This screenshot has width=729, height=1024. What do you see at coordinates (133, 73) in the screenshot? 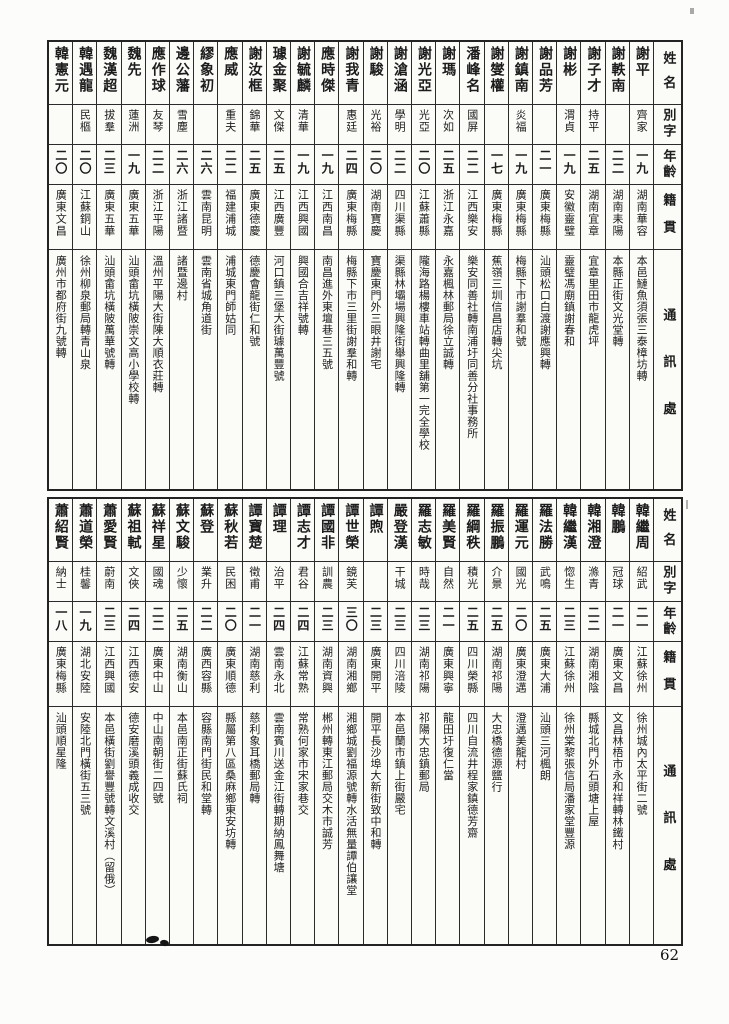
I see `entry-name: 魏先` at bounding box center [133, 73].